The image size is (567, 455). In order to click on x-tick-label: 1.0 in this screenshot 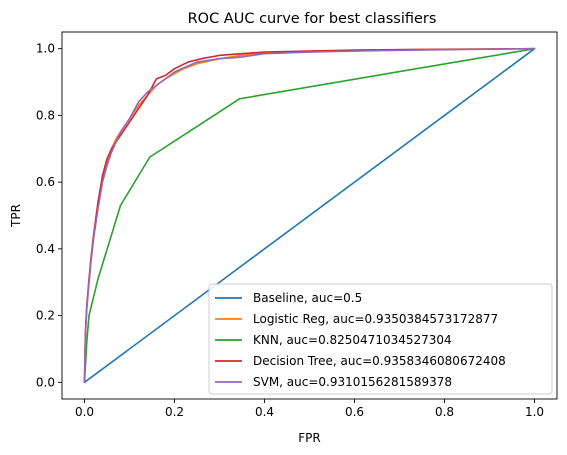, I will do `click(534, 412)`.